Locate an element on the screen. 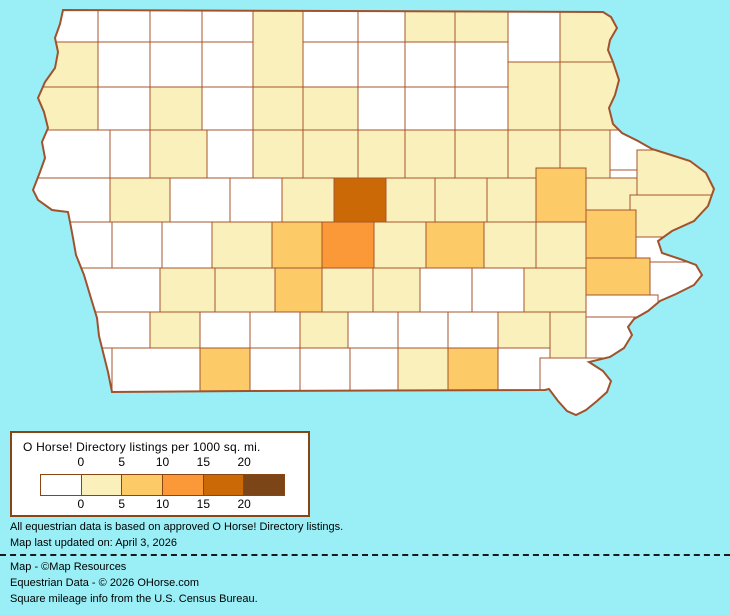  credit-map-text: Map - ©Map Resources is located at coordinates (68, 567).